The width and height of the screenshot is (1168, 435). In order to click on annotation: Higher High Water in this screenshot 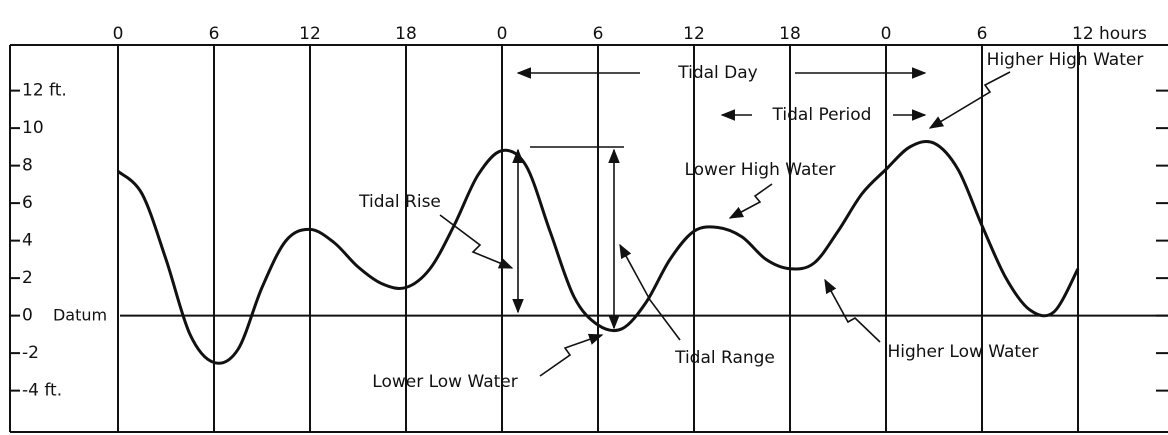, I will do `click(1065, 60)`.